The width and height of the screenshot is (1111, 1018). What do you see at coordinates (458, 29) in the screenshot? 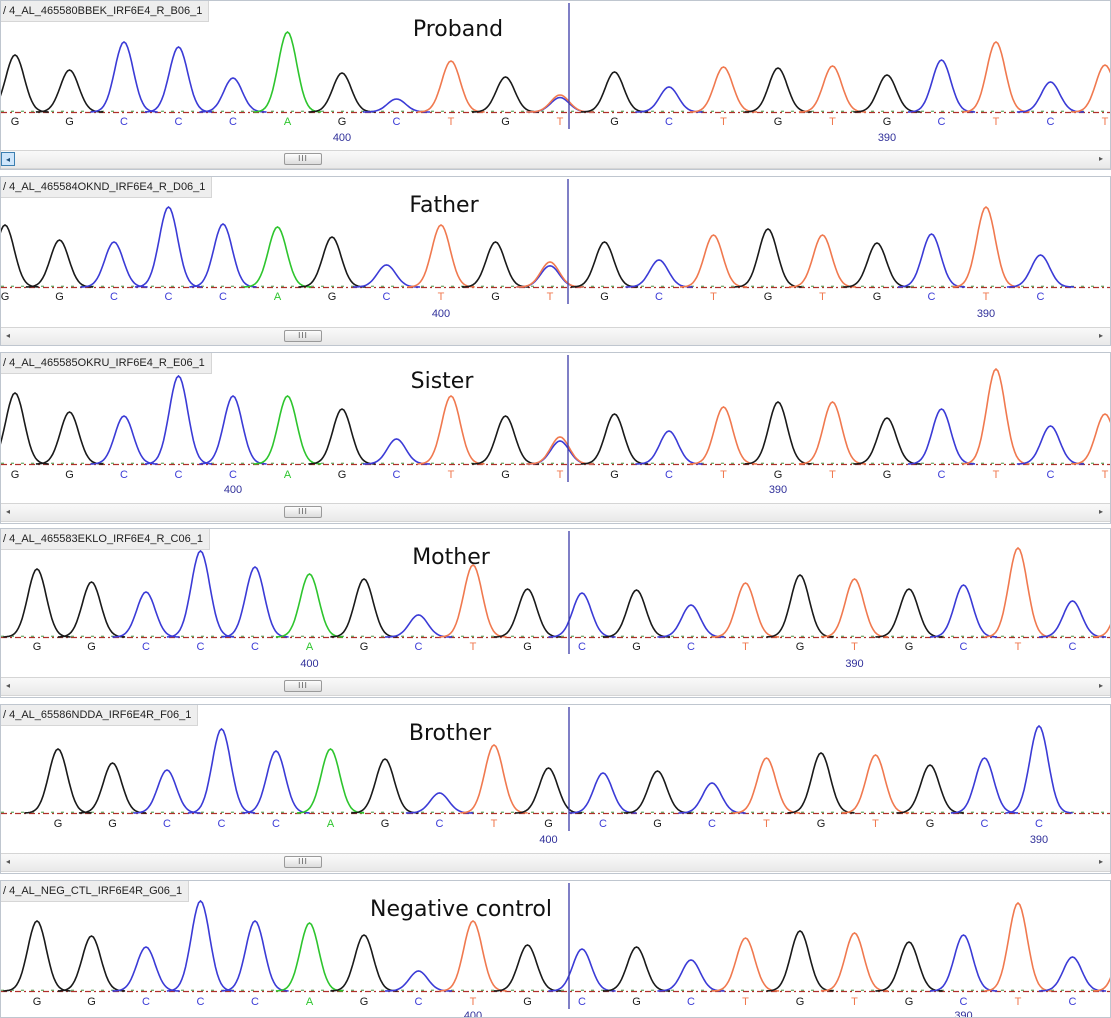
I see `sample-title: Proband` at bounding box center [458, 29].